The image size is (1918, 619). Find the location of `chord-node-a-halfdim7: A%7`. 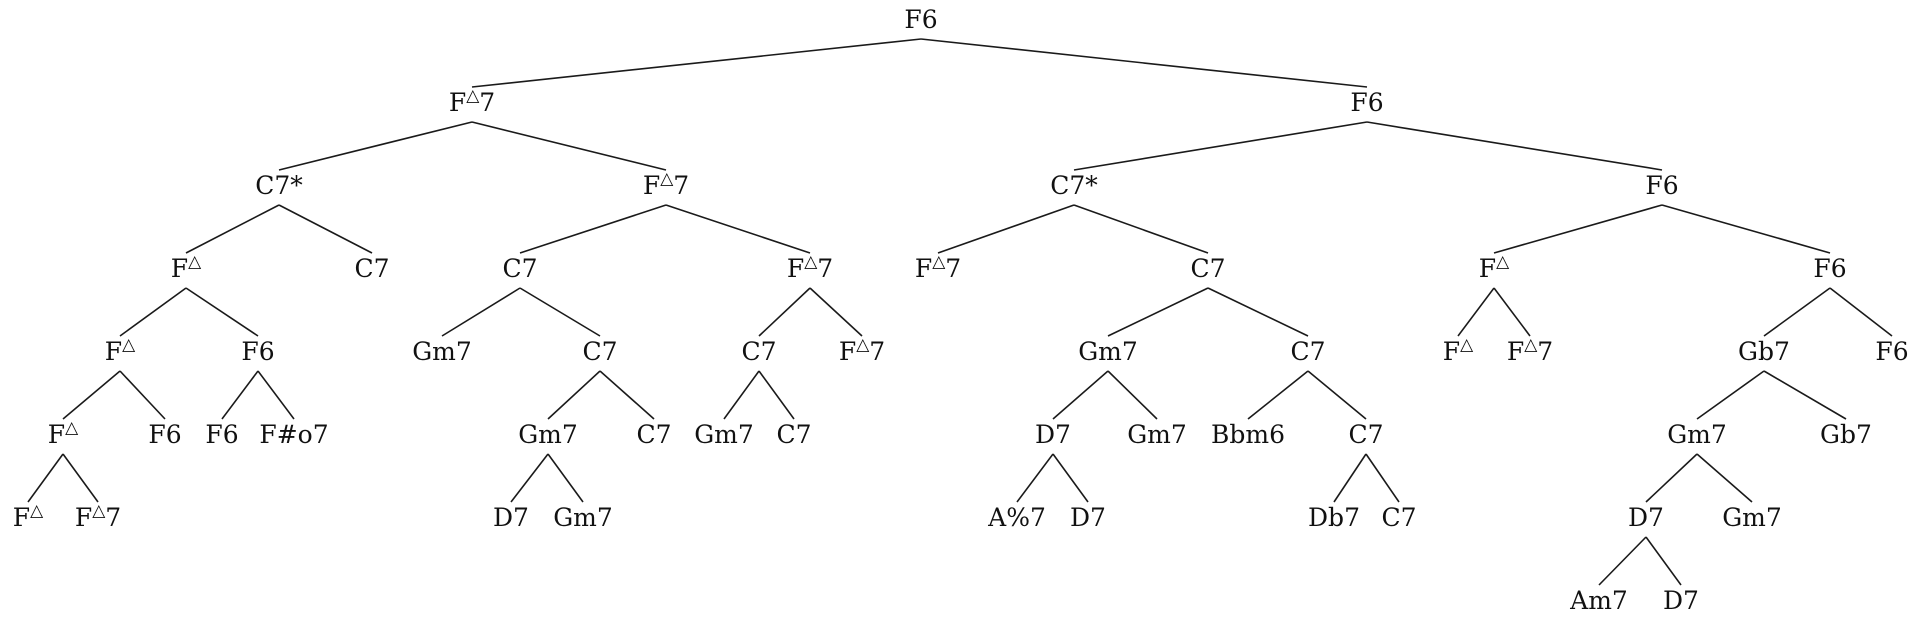

chord-node-a-halfdim7: A%7 is located at coordinates (1016, 517).